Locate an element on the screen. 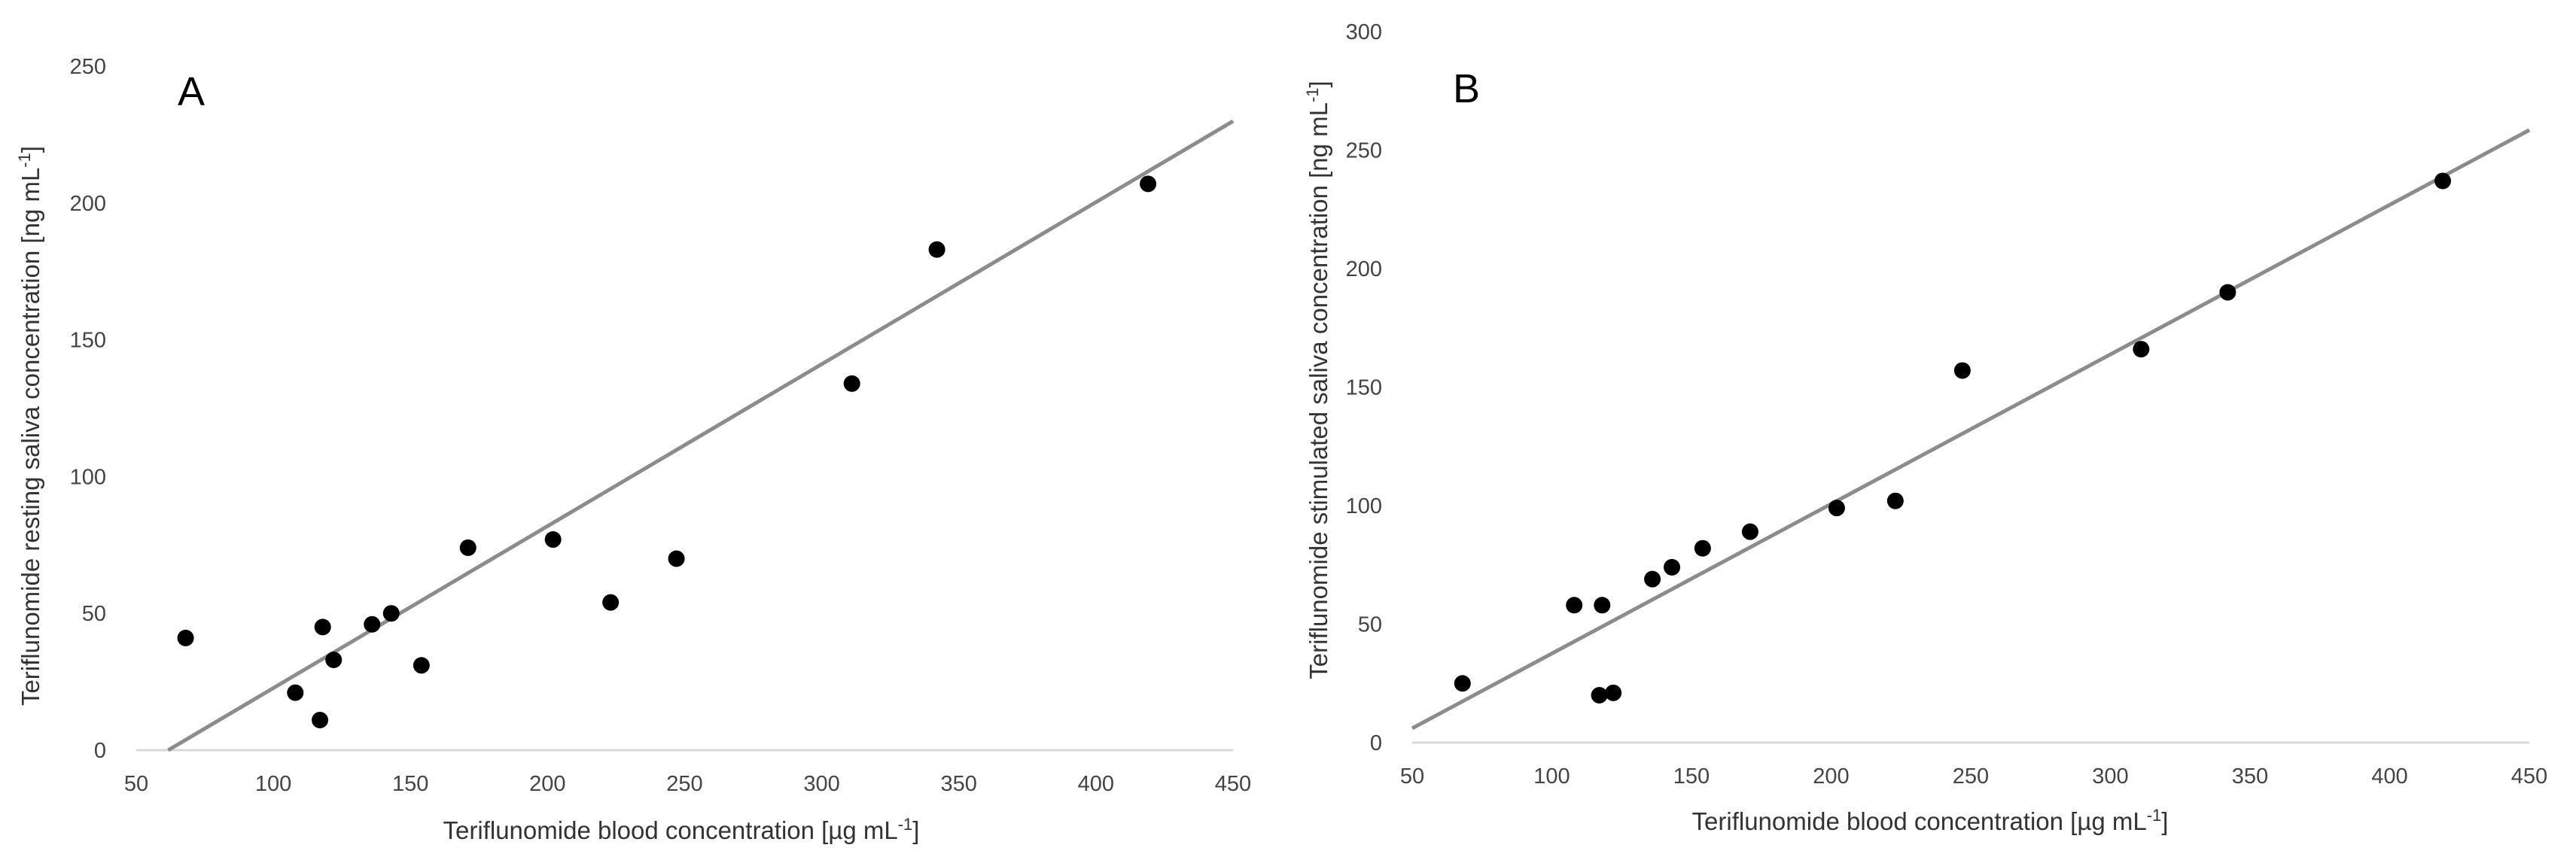  y-tick-labels: 0 50 100 150 200 250 300 is located at coordinates (1364, 387).